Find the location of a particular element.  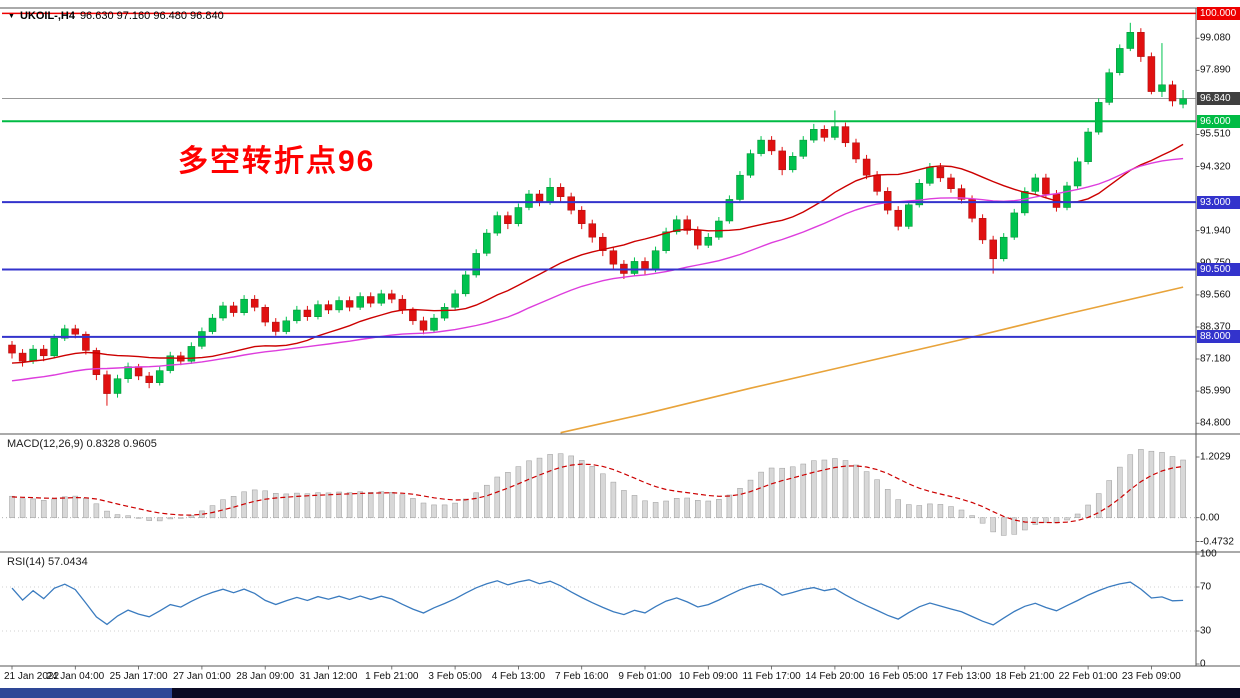

ma-long-line is located at coordinates (872, 360).